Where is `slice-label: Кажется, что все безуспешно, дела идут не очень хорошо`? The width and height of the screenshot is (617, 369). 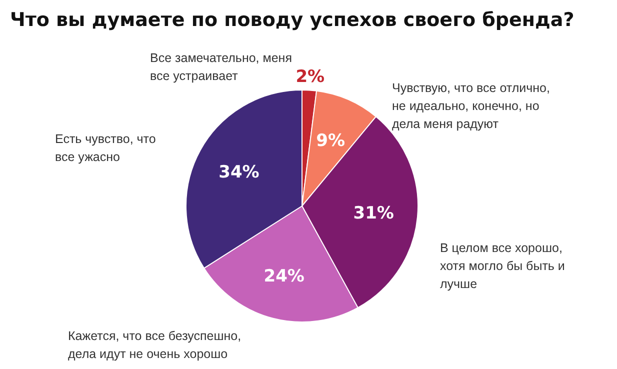 slice-label: Кажется, что все безуспешно, дела идут не очень хорошо is located at coordinates (155, 345).